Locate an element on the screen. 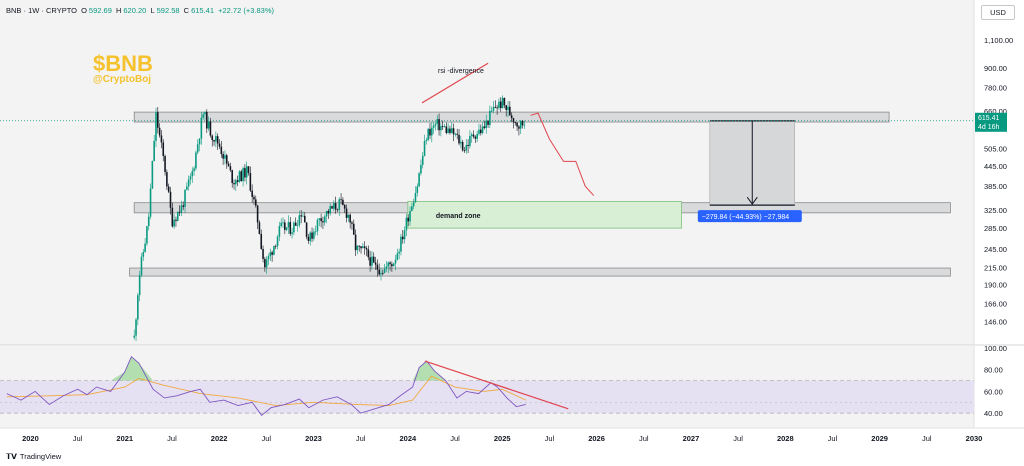  currency-button: USD is located at coordinates (998, 12).